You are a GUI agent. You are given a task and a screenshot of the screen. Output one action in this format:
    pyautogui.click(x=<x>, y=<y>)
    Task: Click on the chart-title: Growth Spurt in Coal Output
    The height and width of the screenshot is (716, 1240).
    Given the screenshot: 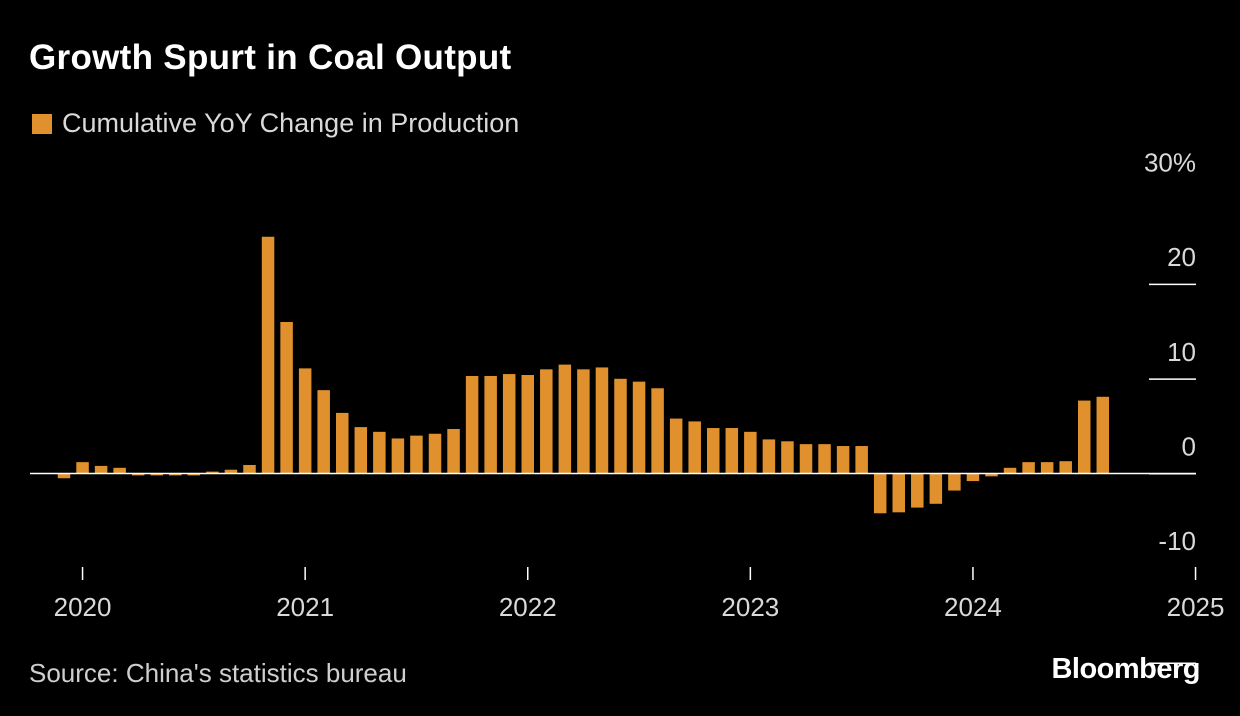 What is the action you would take?
    pyautogui.click(x=270, y=57)
    